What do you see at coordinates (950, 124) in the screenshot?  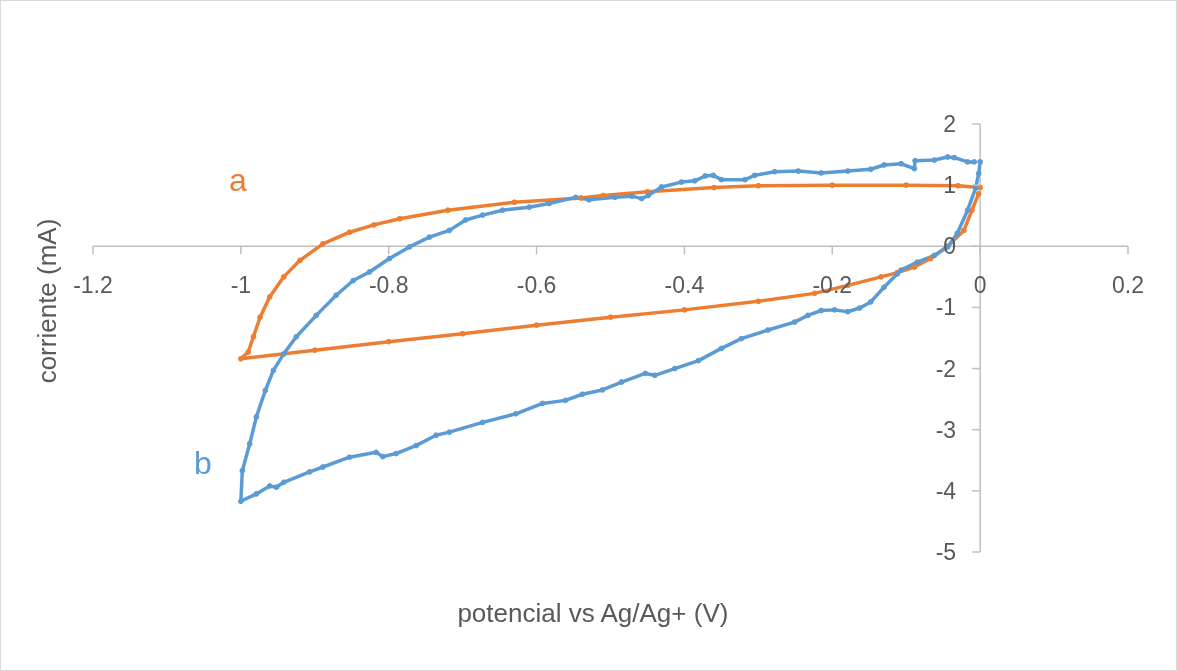 I see `y-tick-label: 2` at bounding box center [950, 124].